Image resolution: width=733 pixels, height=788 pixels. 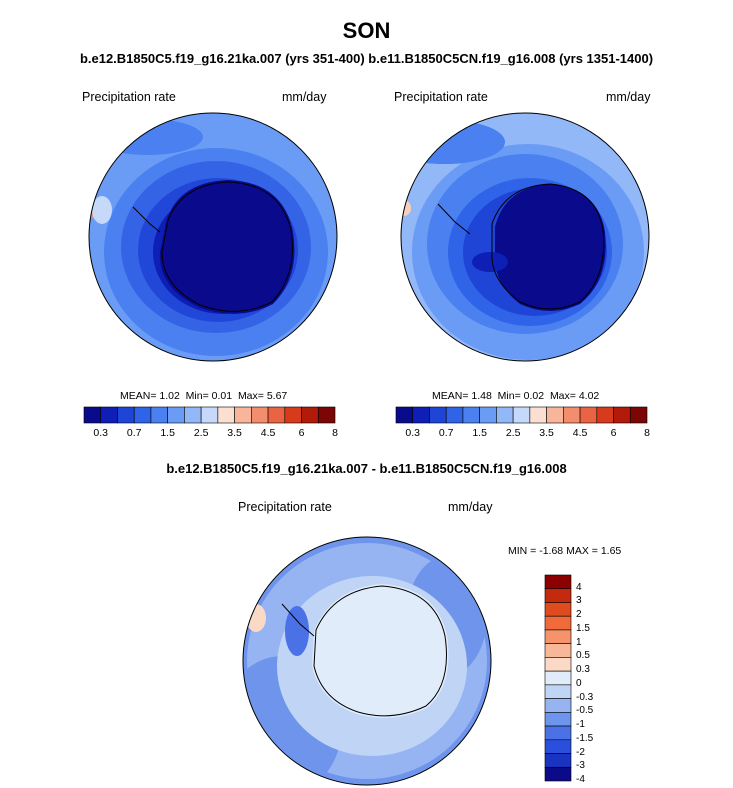 I want to click on panel1-polar-map, so click(x=213, y=237).